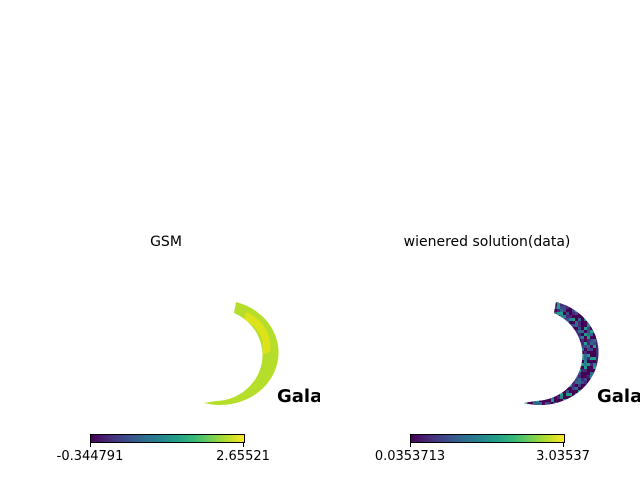 Image resolution: width=640 pixels, height=480 pixels. I want to click on wiener-colorbar-min-label: 0.0353713, so click(410, 456).